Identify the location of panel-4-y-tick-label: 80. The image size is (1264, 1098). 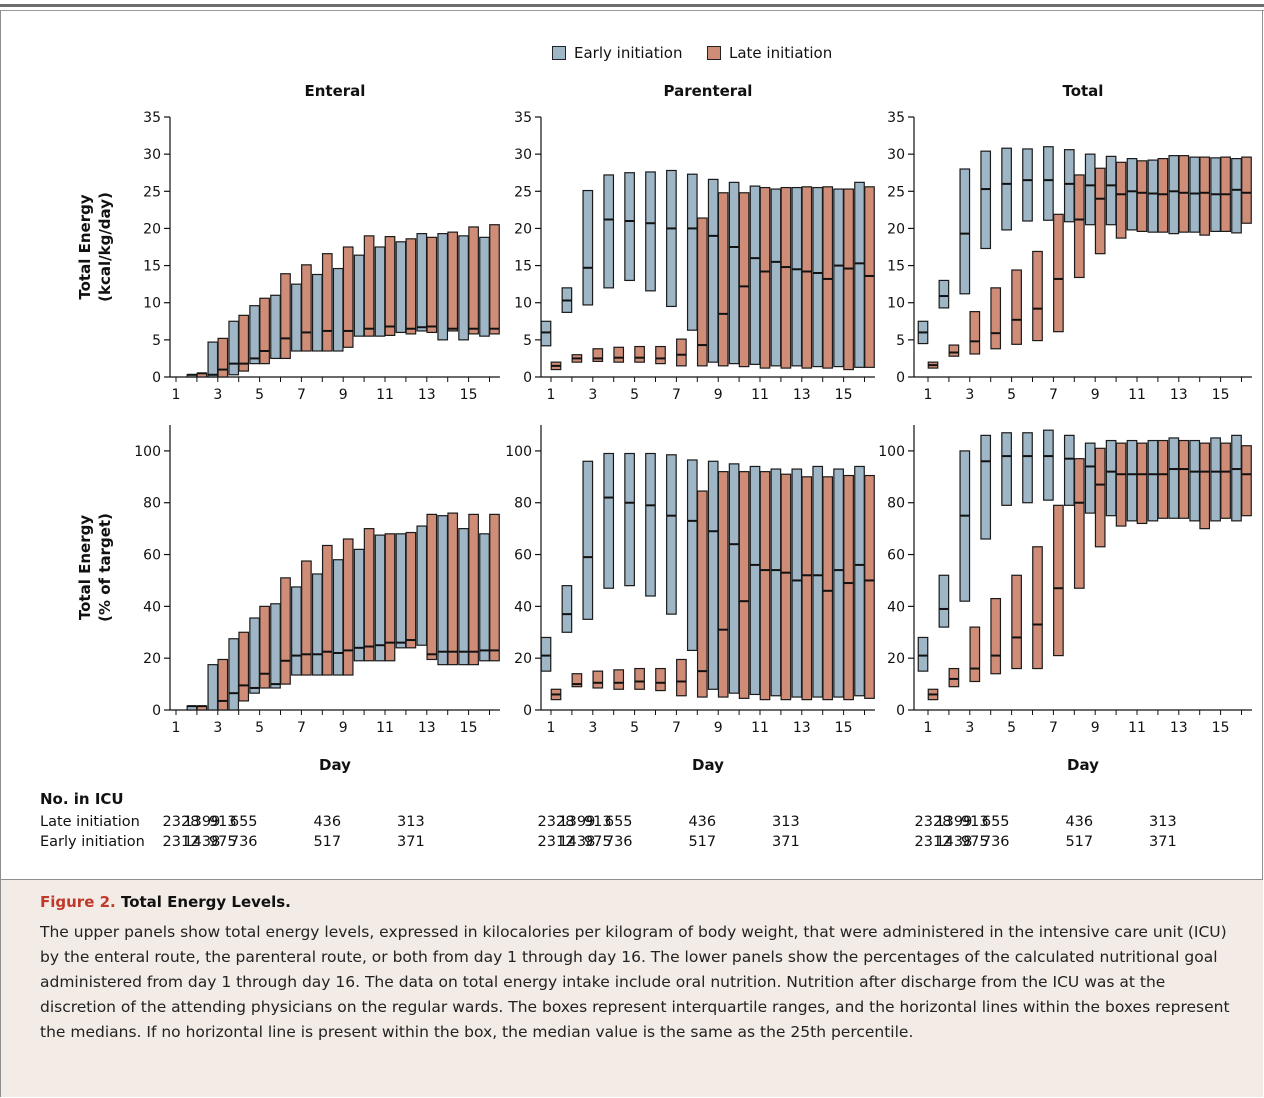
(152, 504).